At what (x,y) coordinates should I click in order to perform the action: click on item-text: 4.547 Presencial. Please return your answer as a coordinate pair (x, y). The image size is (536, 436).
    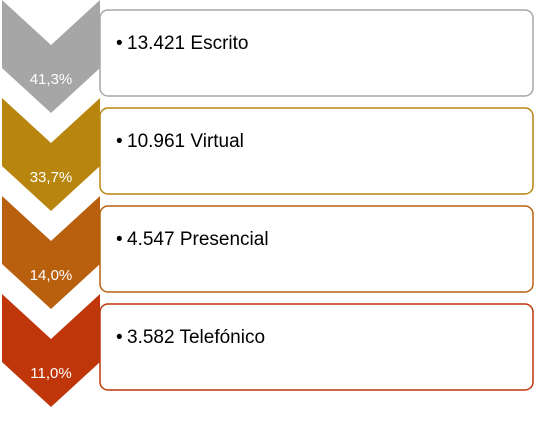
    Looking at the image, I should click on (198, 239).